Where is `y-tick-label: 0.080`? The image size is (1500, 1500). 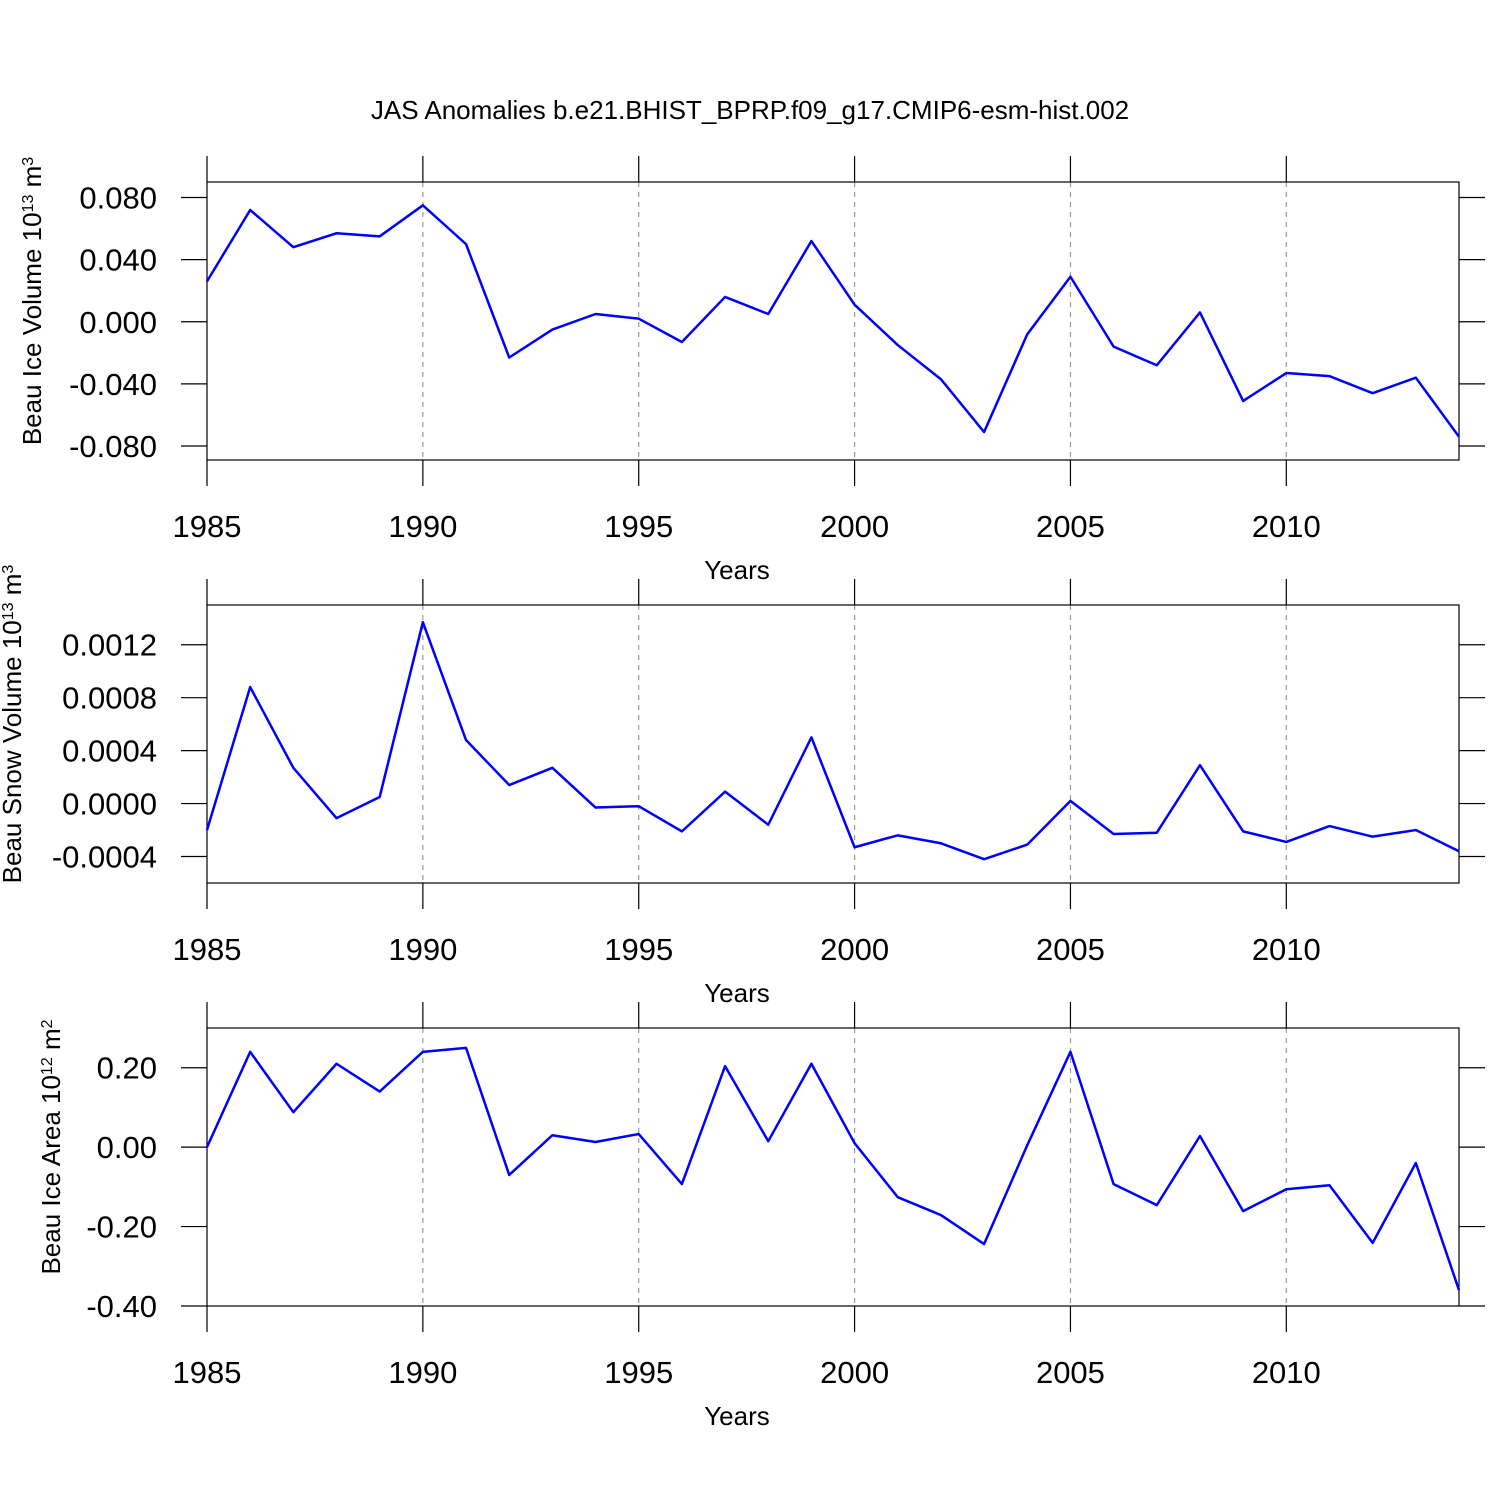
y-tick-label: 0.080 is located at coordinates (118, 198).